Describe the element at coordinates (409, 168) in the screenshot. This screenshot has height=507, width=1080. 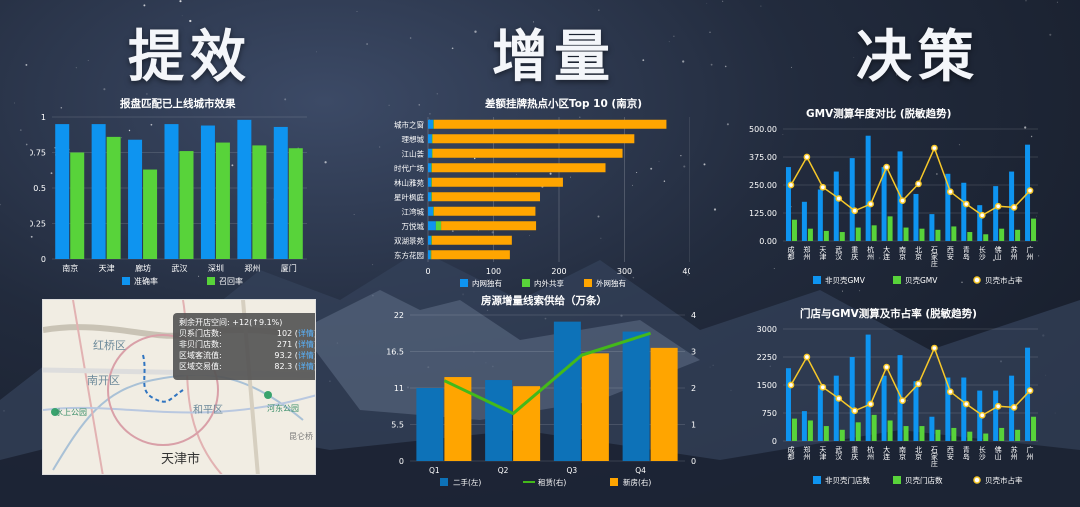
I see `chart2-ytick-label: 时代广场` at that location.